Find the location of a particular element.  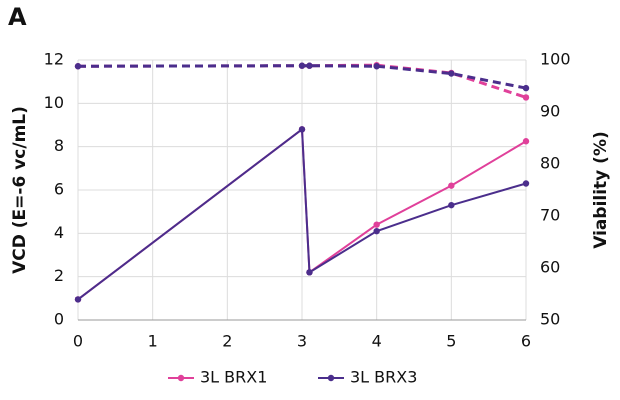

dashed-line is located at coordinates (302, 77).